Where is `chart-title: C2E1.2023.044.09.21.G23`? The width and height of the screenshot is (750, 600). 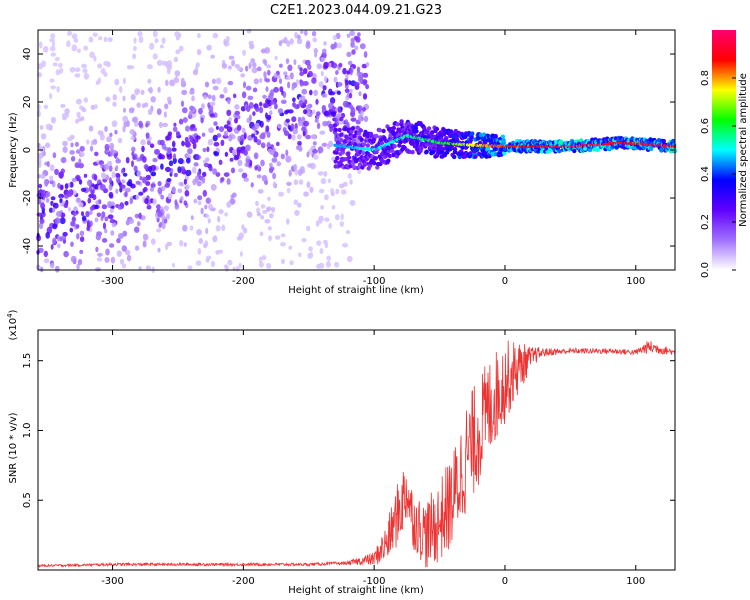 chart-title: C2E1.2023.044.09.21.G23 is located at coordinates (356, 10).